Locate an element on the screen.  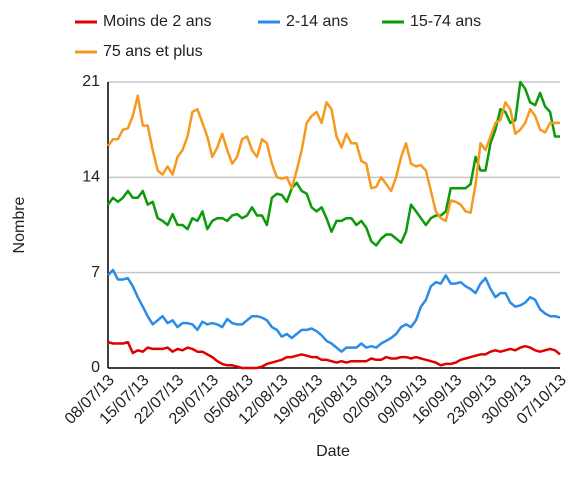
y-tick-label: 0 is located at coordinates (95, 367).